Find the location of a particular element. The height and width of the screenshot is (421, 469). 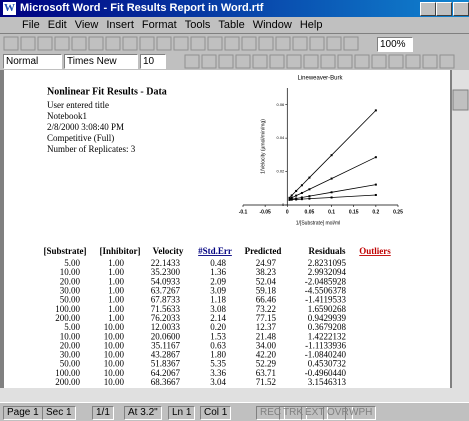

menu-item: Format is located at coordinates (159, 25).